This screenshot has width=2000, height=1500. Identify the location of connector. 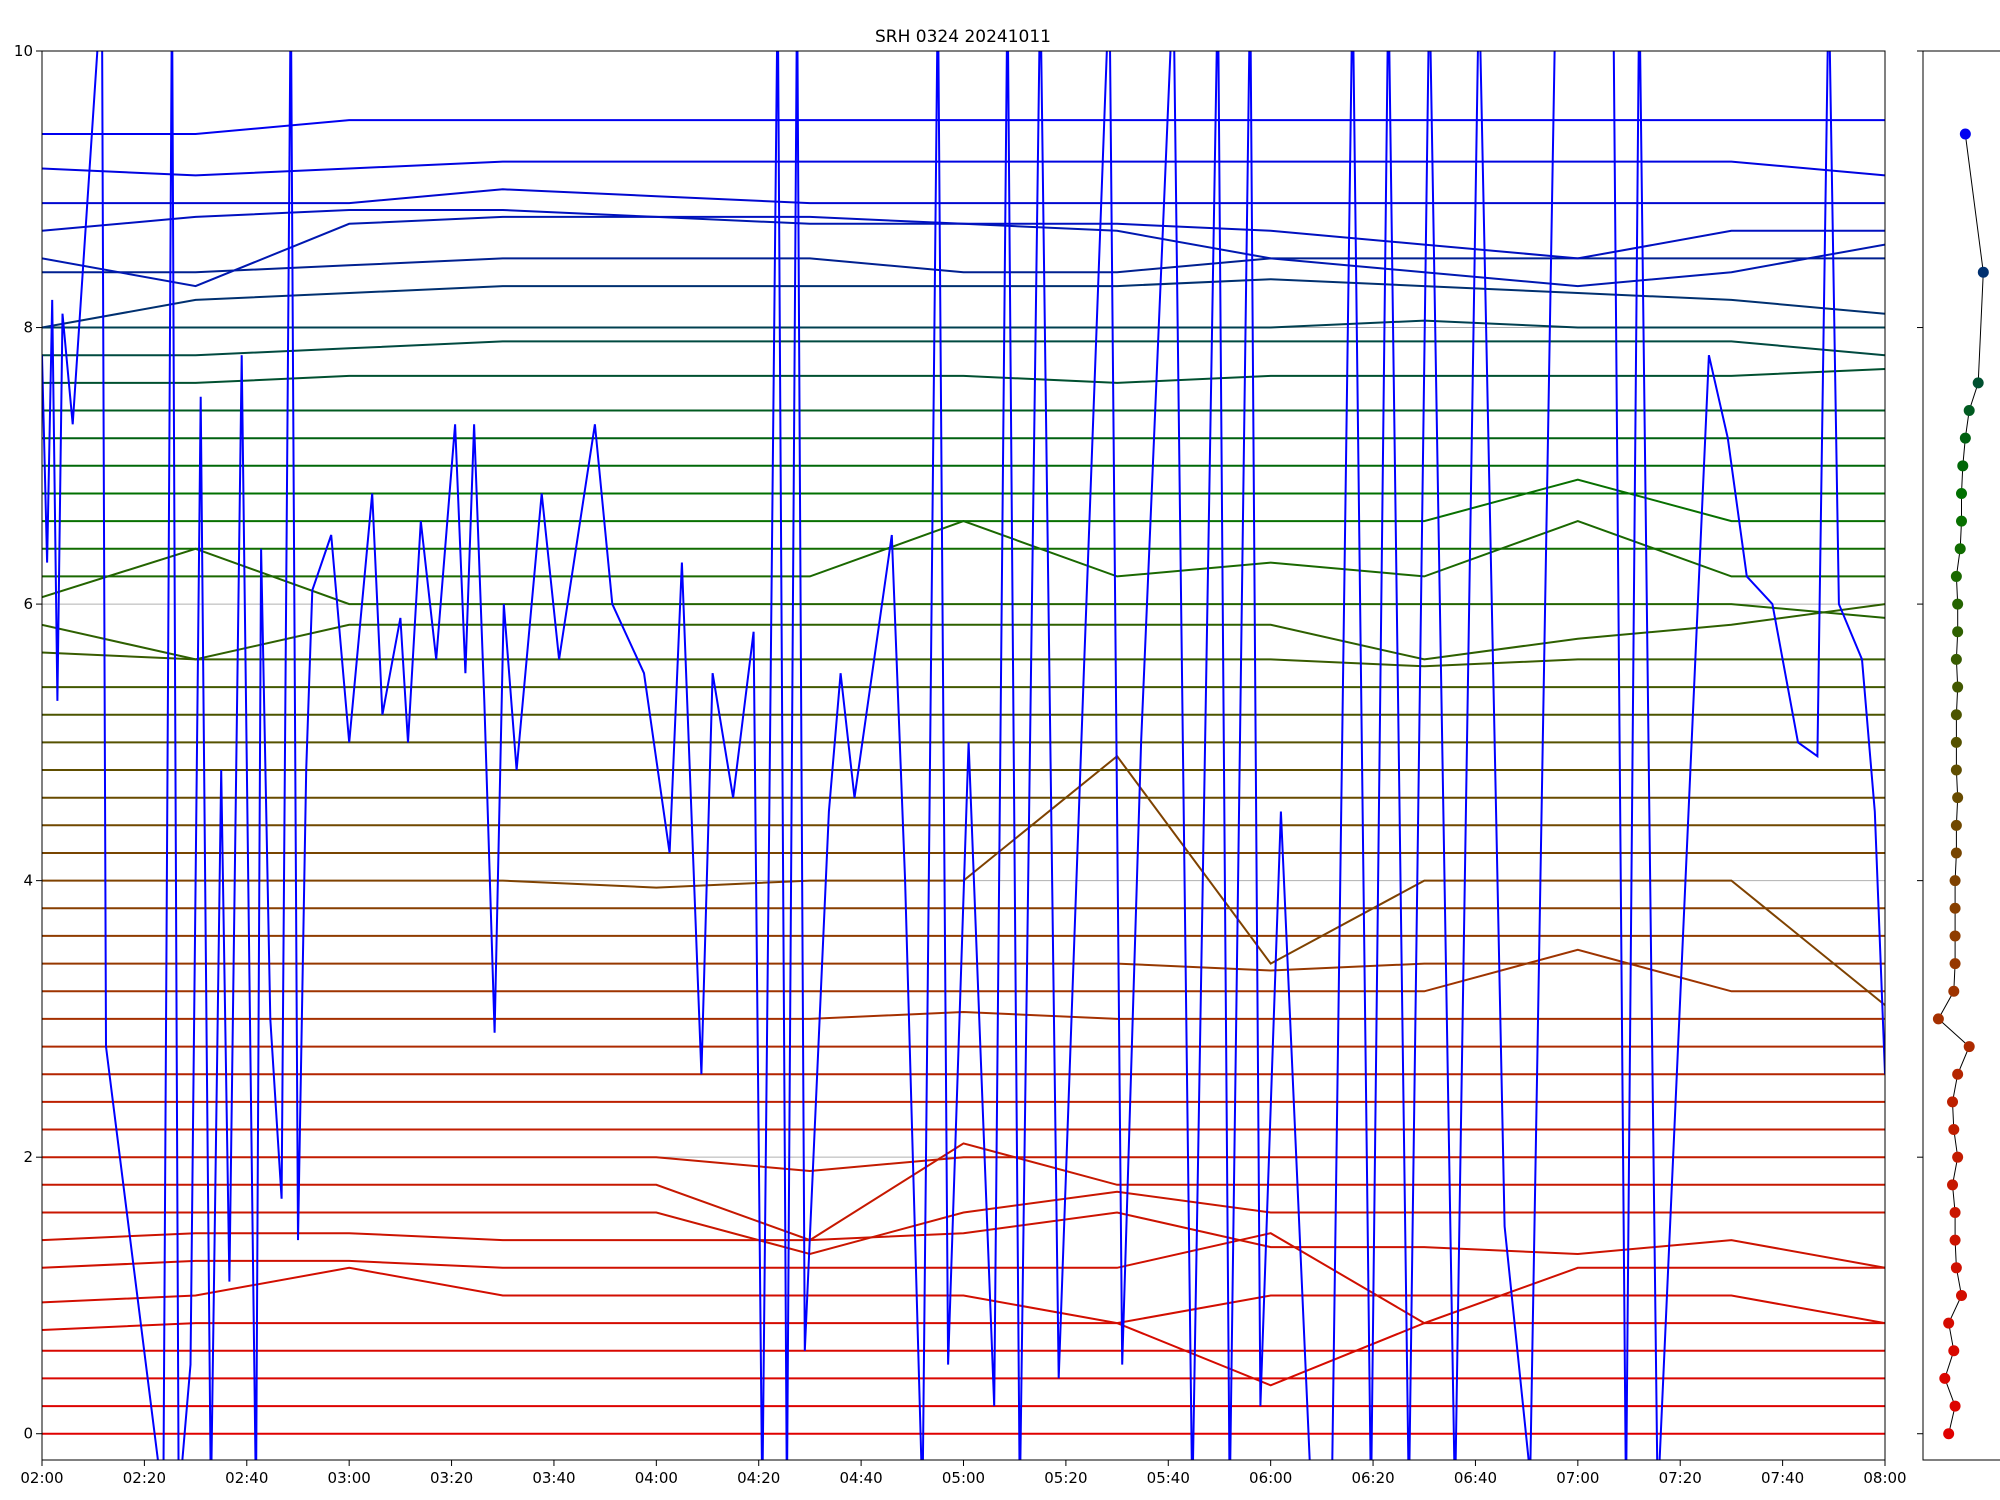
(1960, 783).